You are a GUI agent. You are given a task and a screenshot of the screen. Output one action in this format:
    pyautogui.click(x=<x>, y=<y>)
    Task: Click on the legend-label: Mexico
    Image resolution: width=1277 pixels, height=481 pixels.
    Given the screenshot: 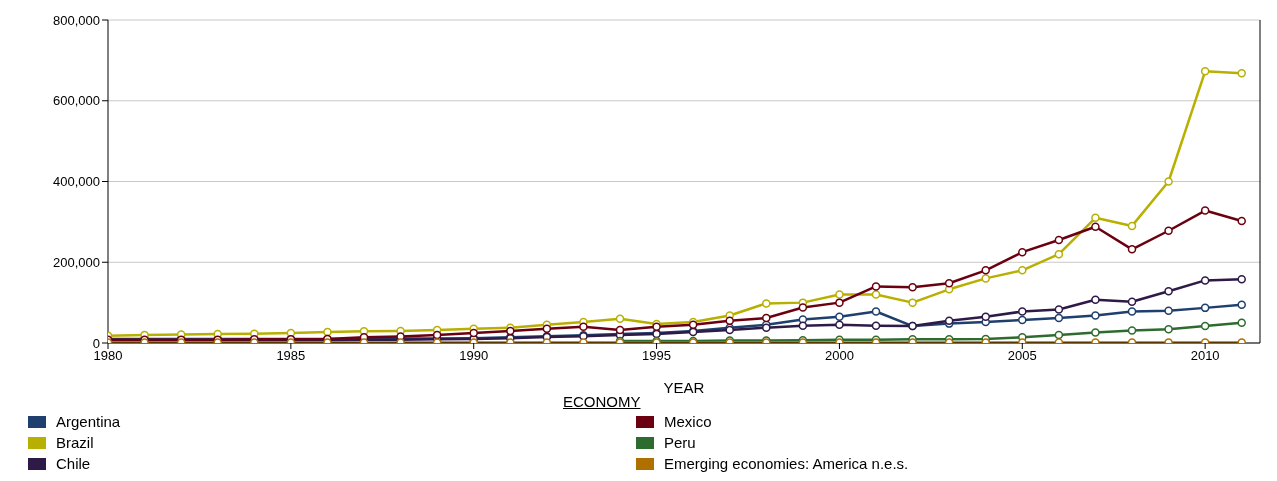 What is the action you would take?
    pyautogui.click(x=688, y=421)
    